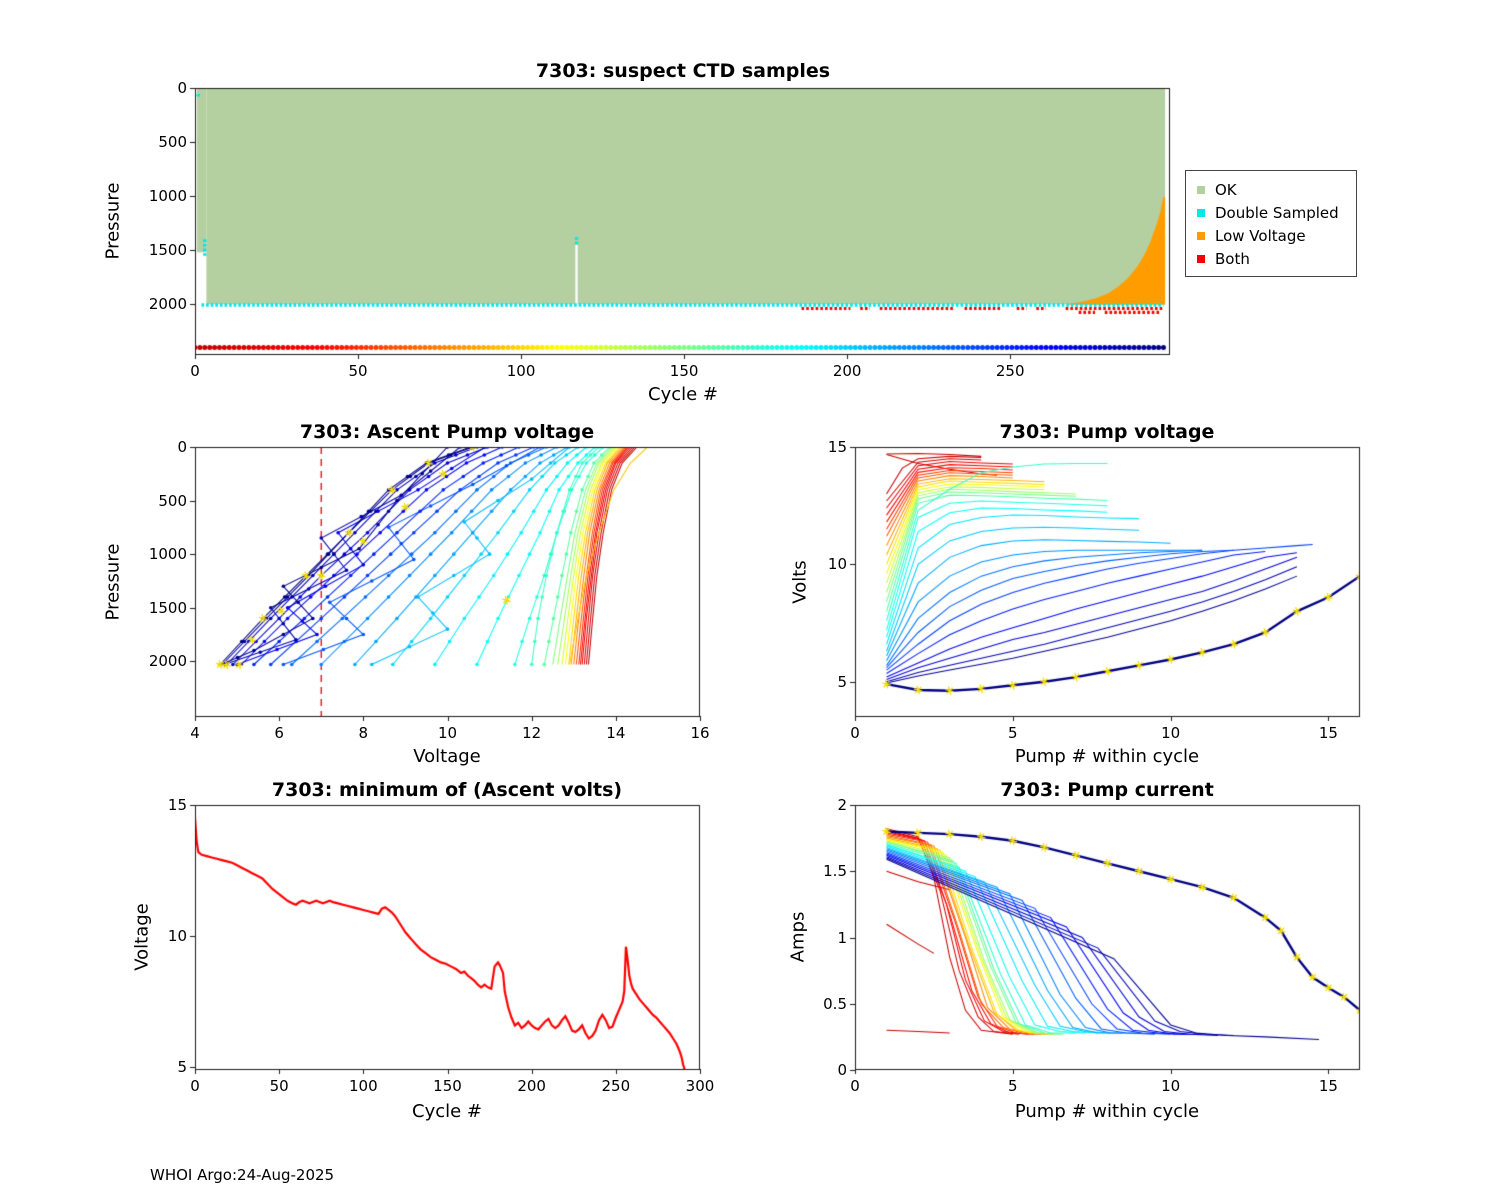  I want to click on ascent-pump-voltage-plot-area, so click(447, 582).